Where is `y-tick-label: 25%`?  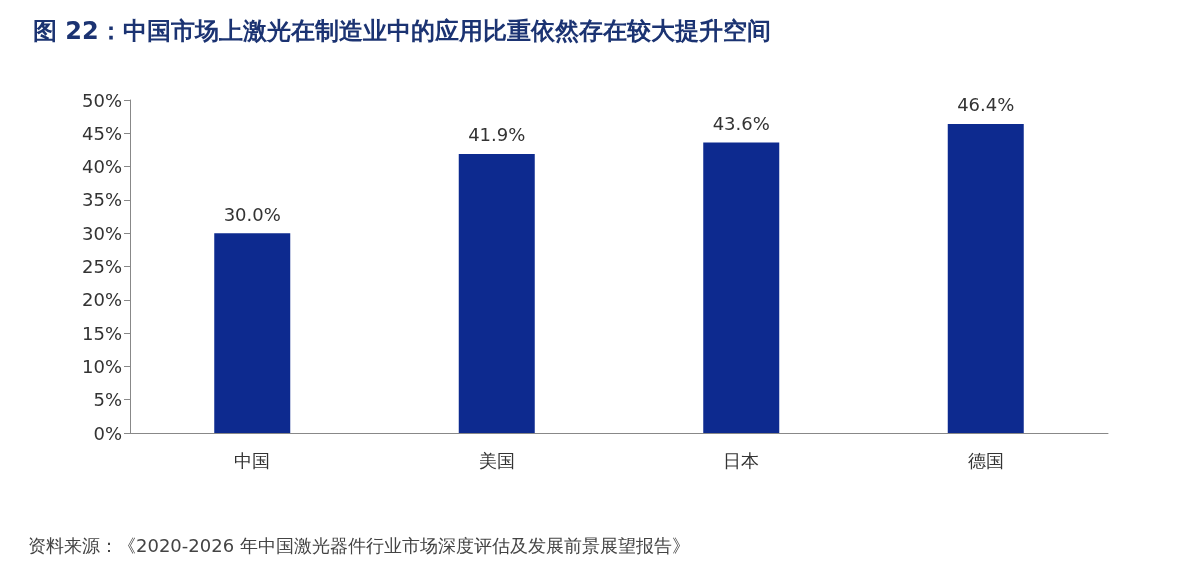 y-tick-label: 25% is located at coordinates (101, 266).